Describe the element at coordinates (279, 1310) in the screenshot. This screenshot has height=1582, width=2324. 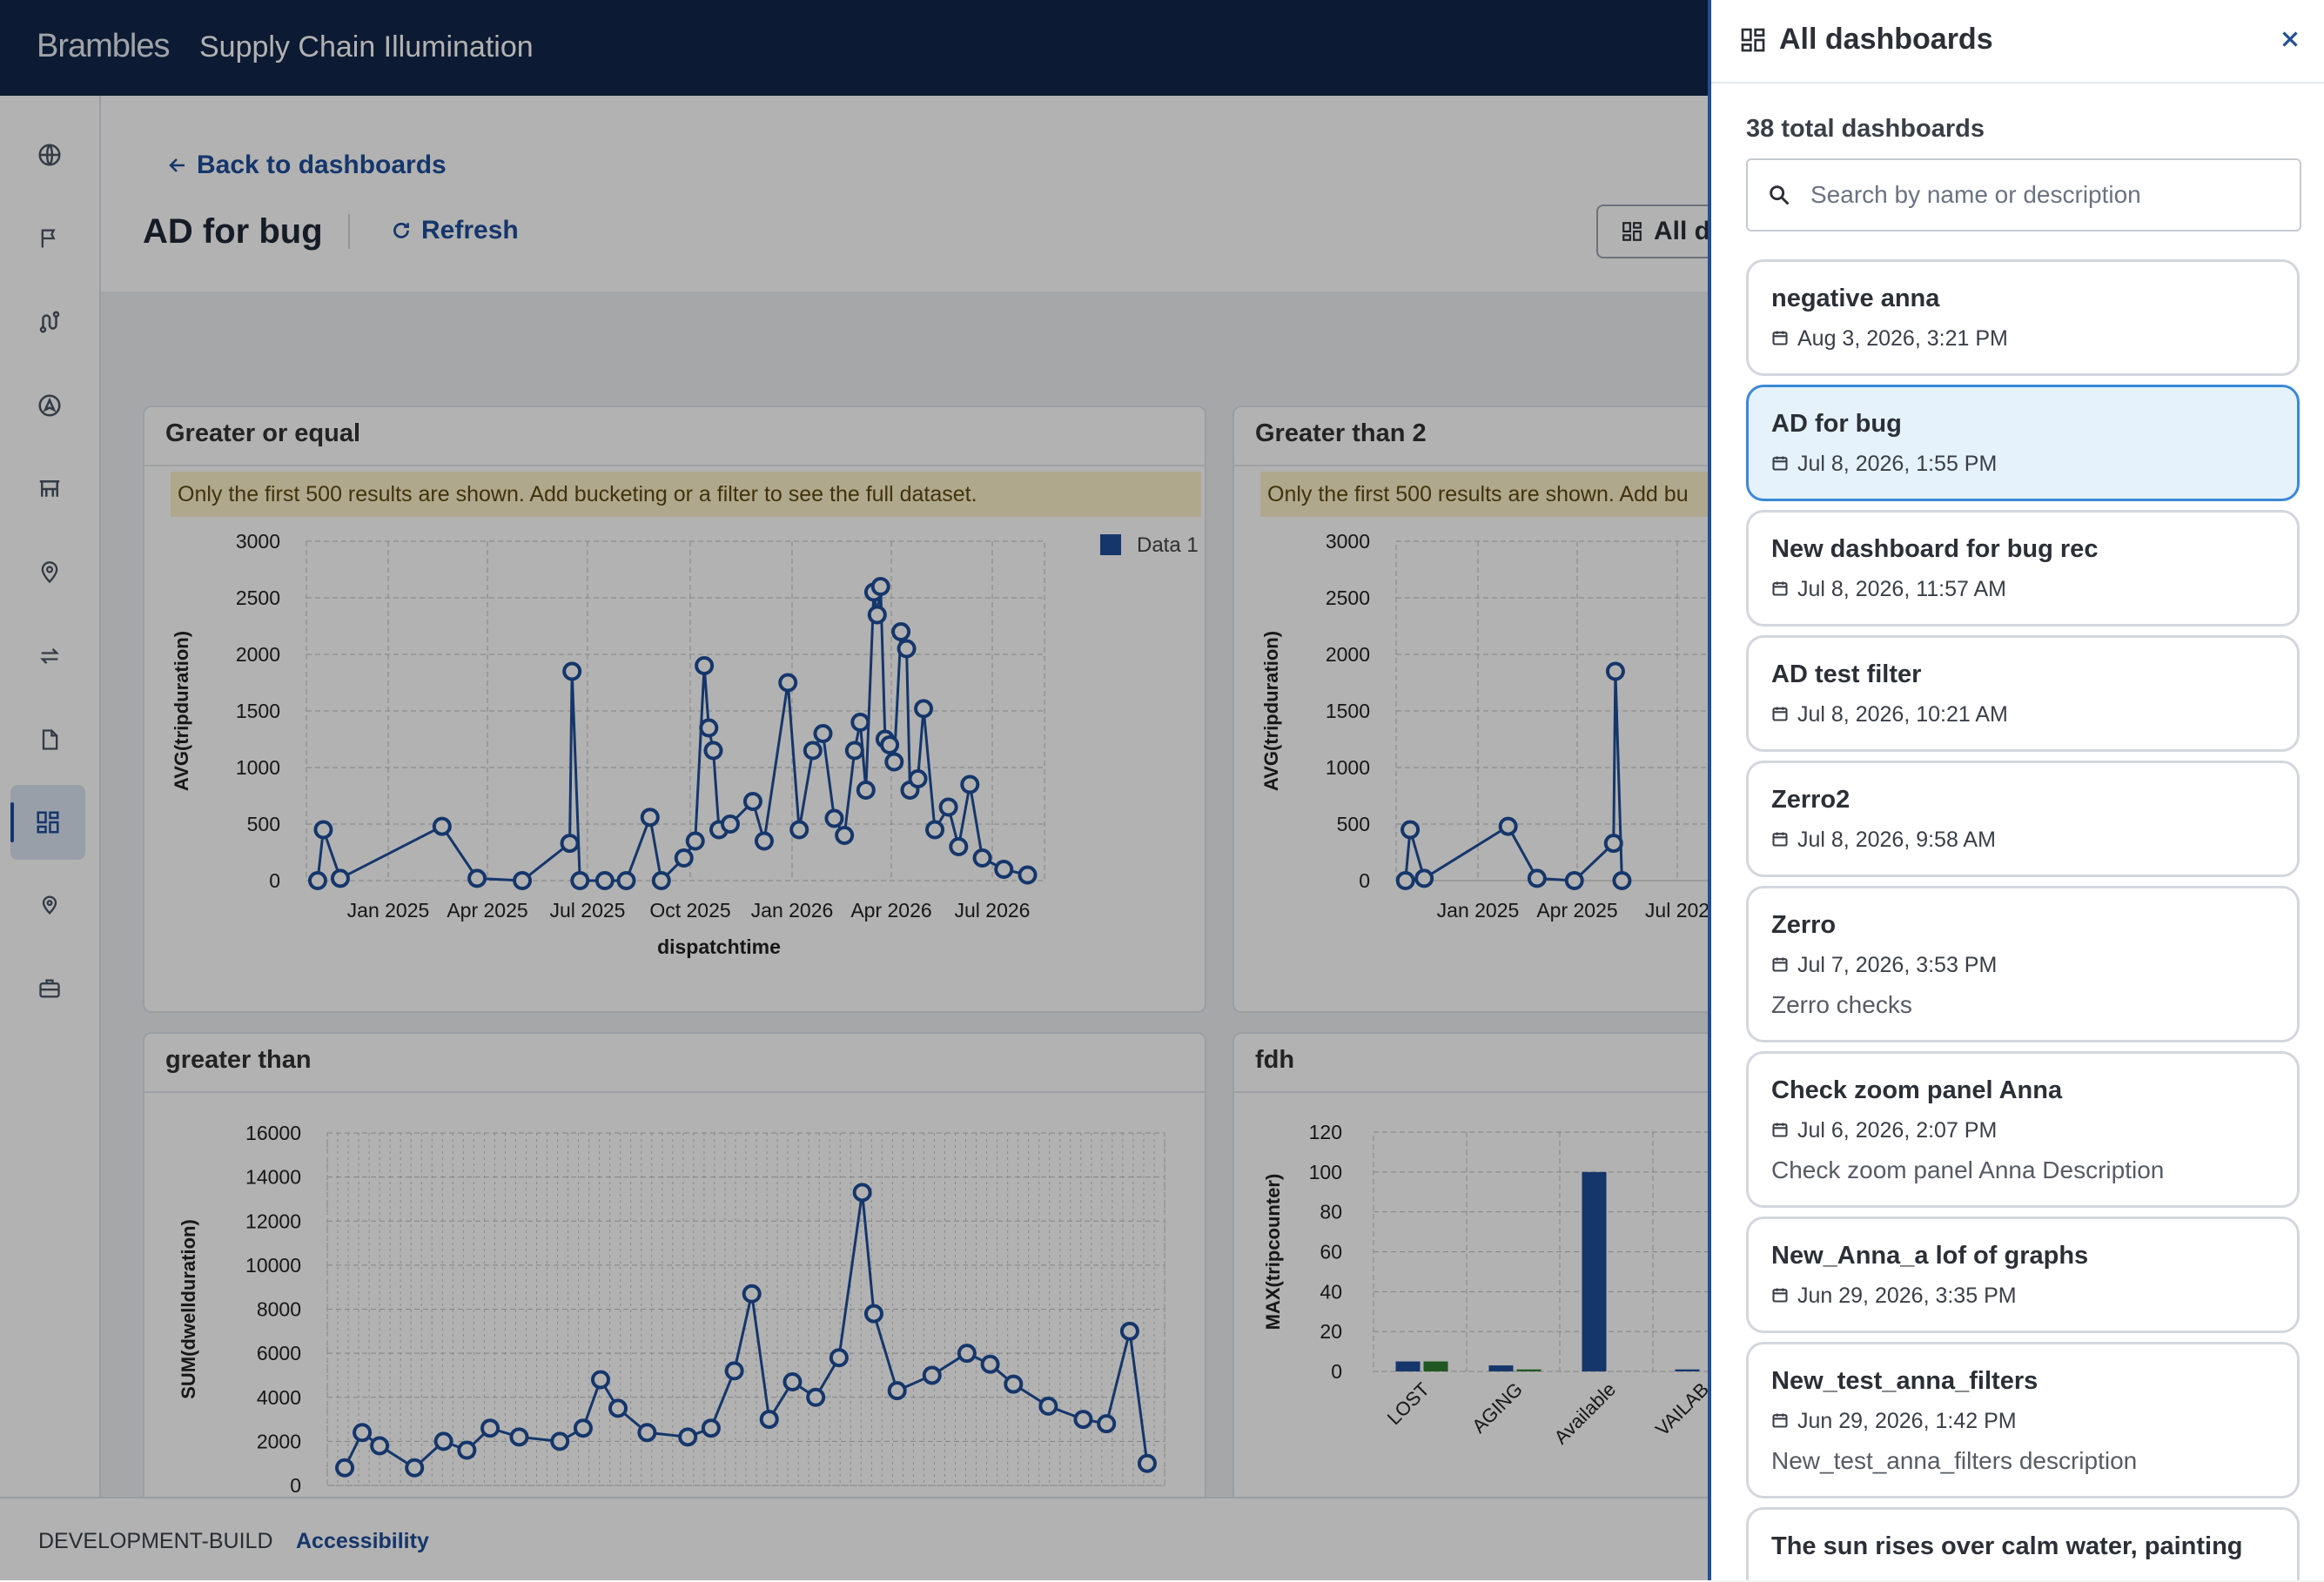
I see `y-tick-label: 8000` at that location.